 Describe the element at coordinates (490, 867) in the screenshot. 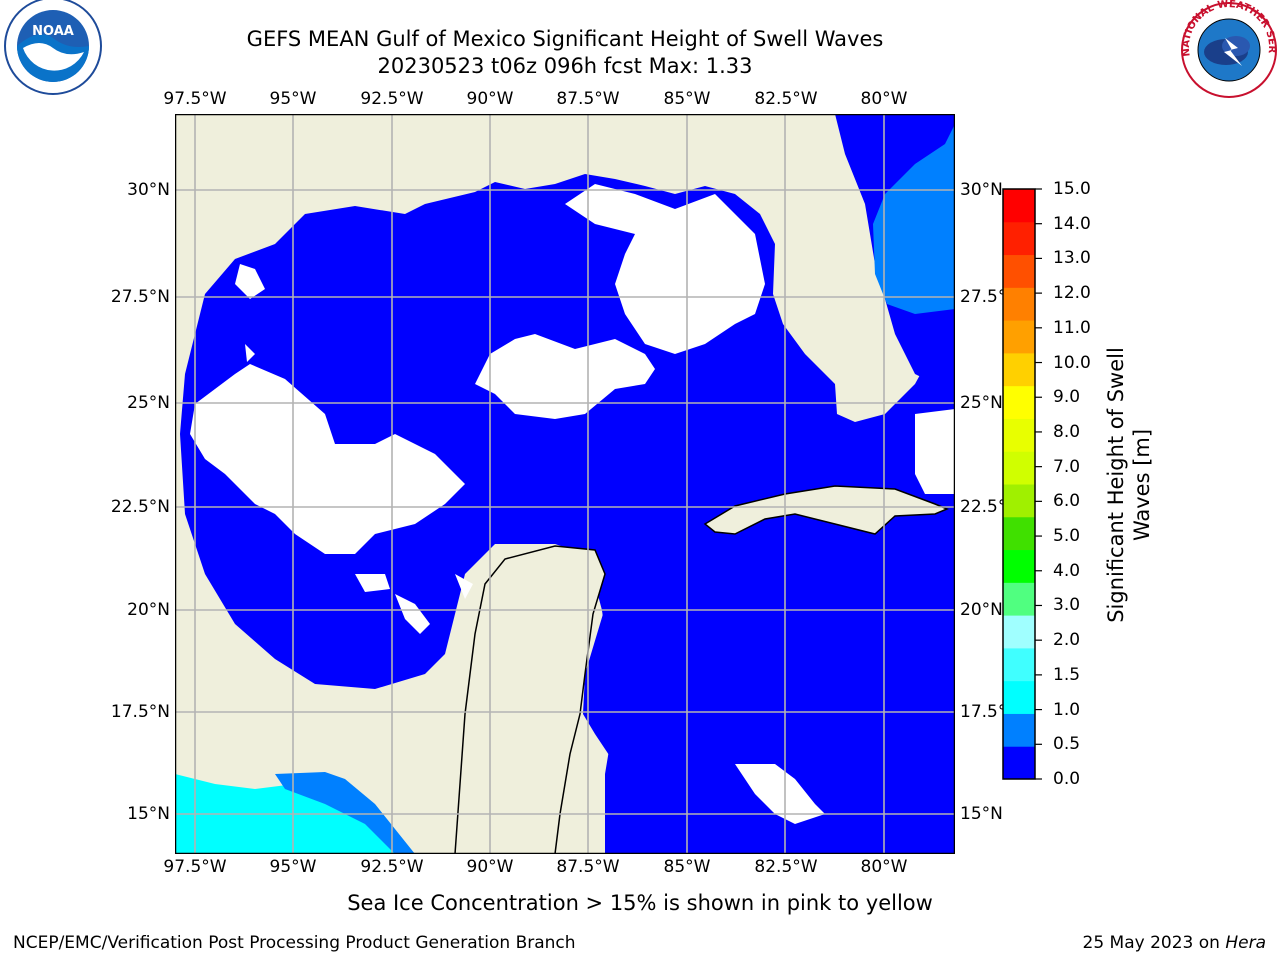

I see `lon-label-bottom: 90°W` at that location.